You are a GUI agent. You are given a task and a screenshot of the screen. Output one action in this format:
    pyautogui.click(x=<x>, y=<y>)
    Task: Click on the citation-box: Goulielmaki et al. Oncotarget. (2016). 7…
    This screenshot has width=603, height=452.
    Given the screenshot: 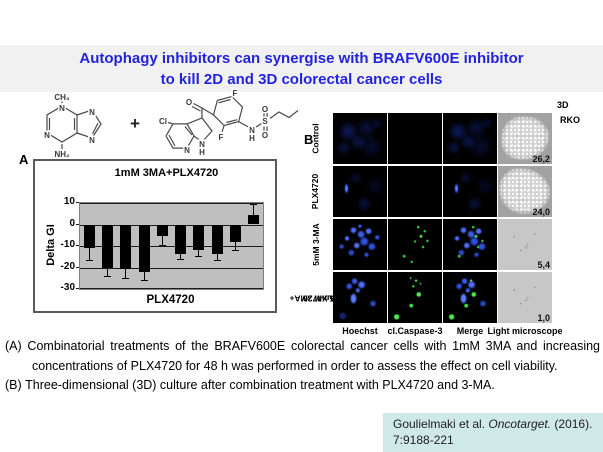 What is the action you would take?
    pyautogui.click(x=493, y=432)
    